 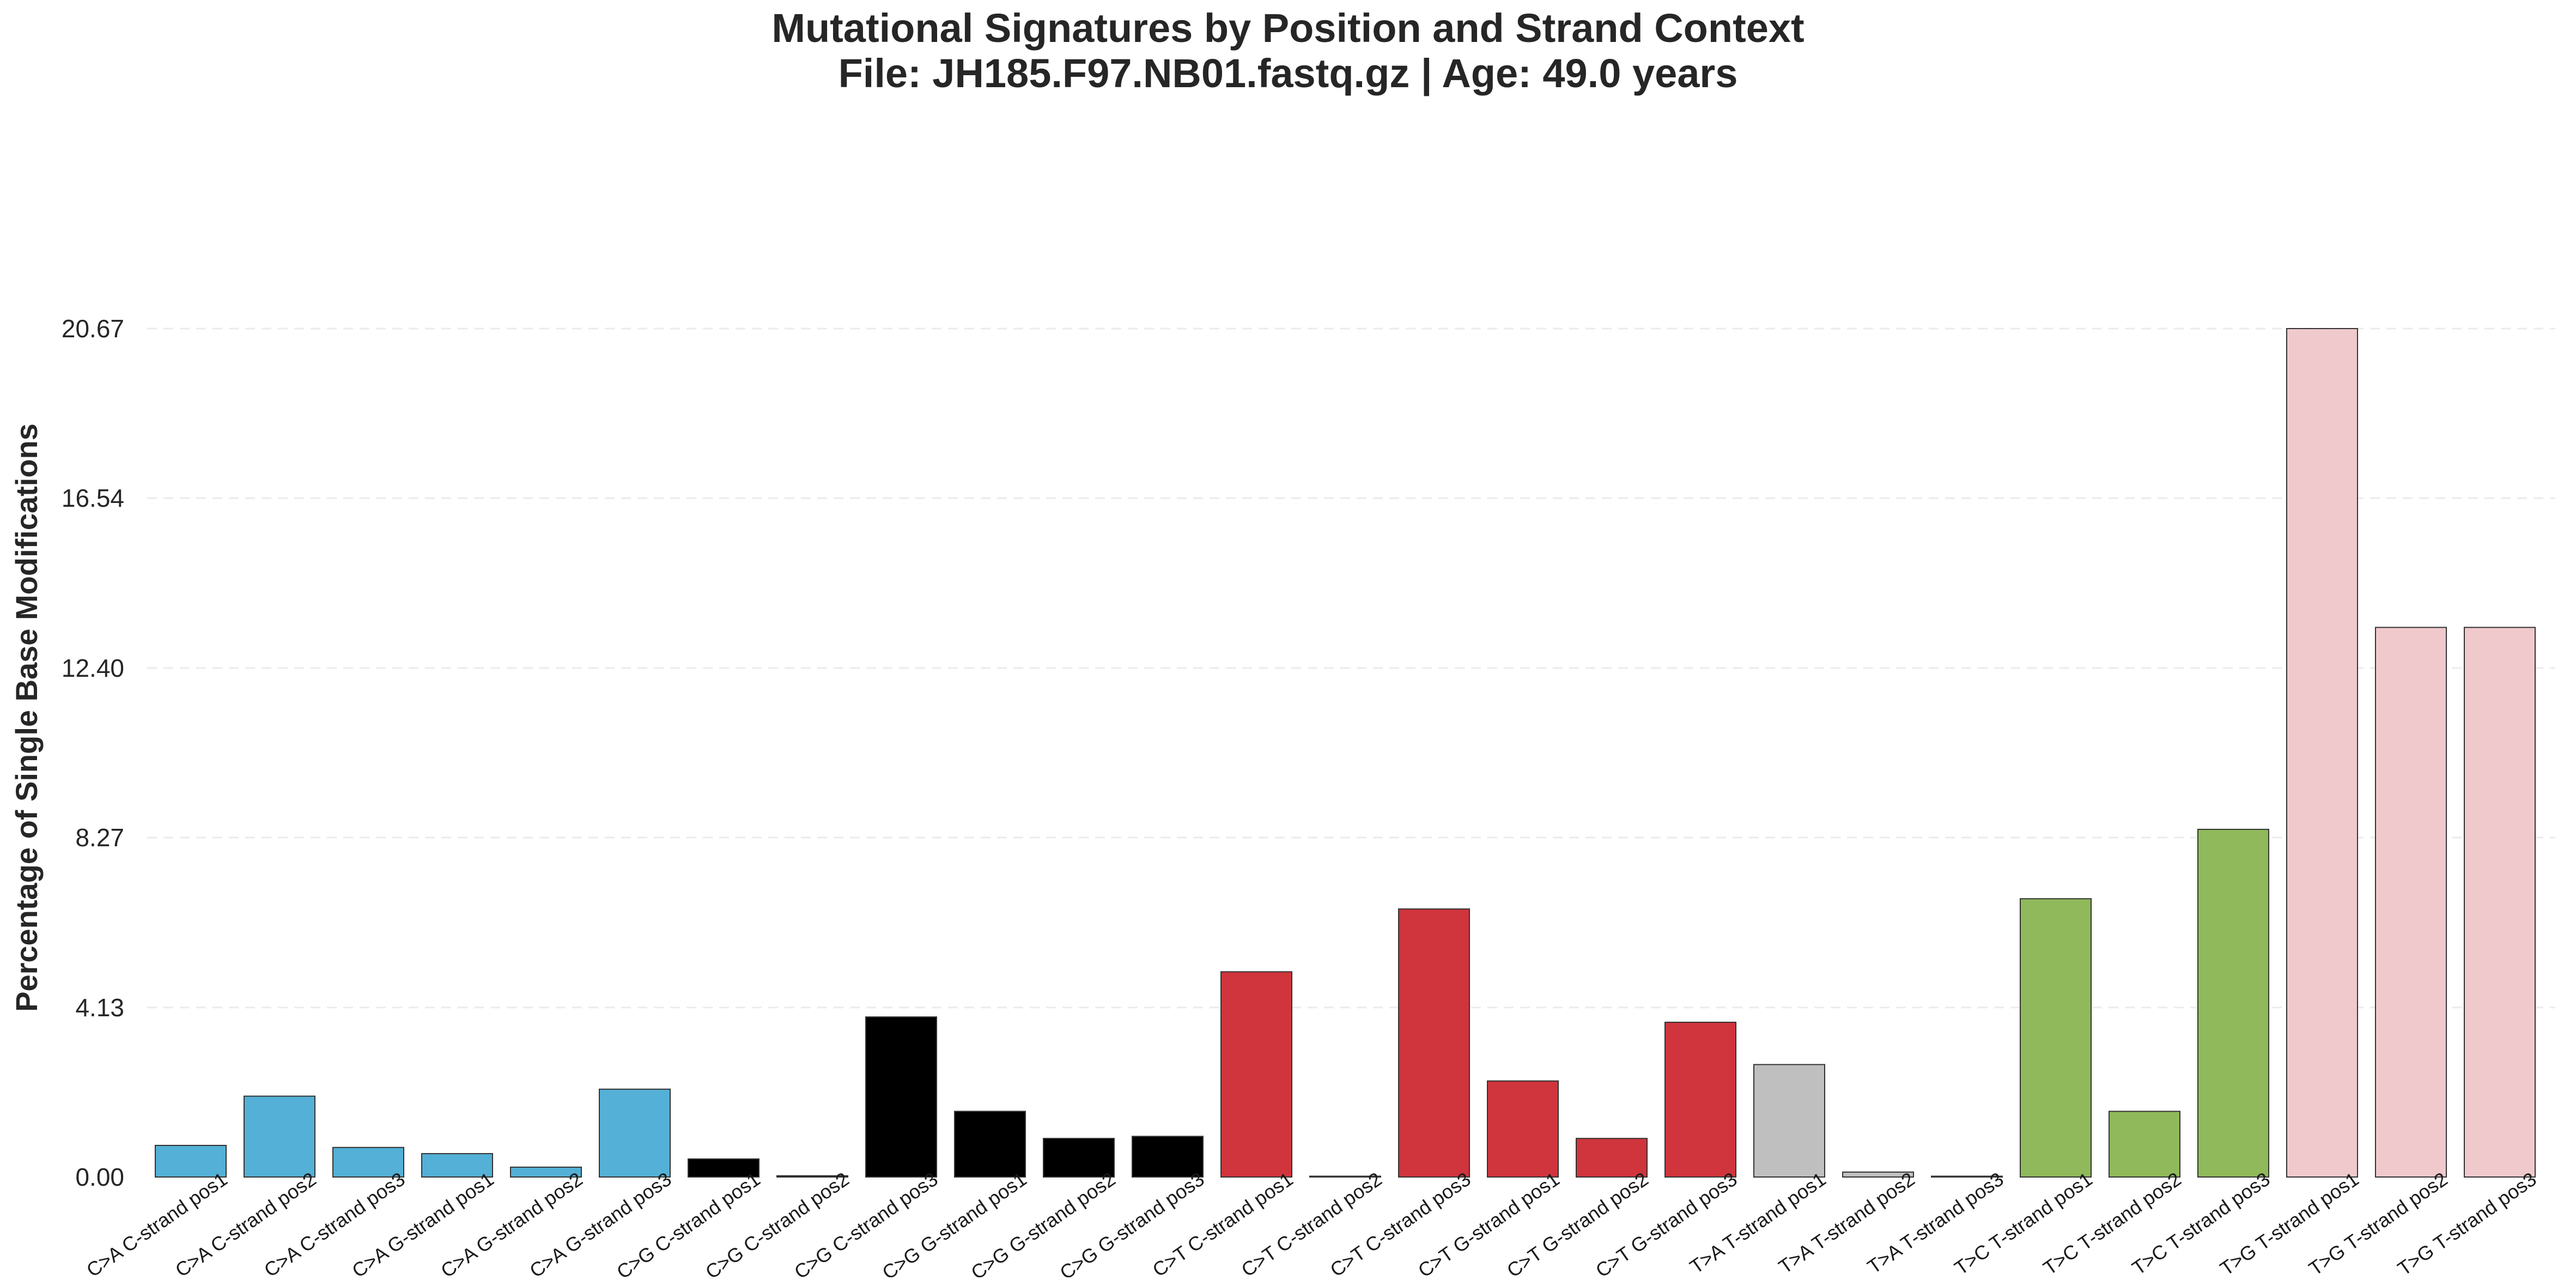 What do you see at coordinates (93, 752) in the screenshot?
I see `y-tick-labels: 0.00 4.13 8.27 12.40 16.54 20.67` at bounding box center [93, 752].